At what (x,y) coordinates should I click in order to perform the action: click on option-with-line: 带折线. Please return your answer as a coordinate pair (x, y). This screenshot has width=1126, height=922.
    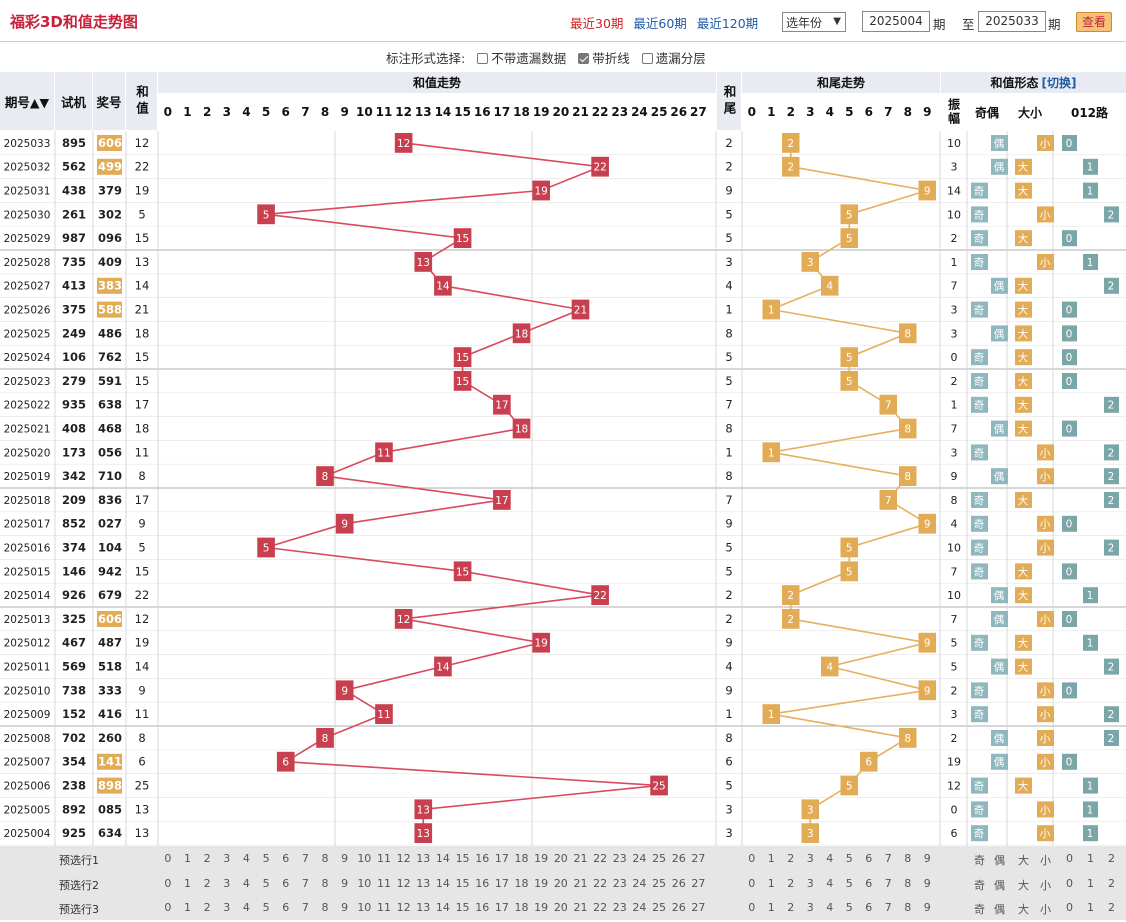
    Looking at the image, I should click on (600, 58).